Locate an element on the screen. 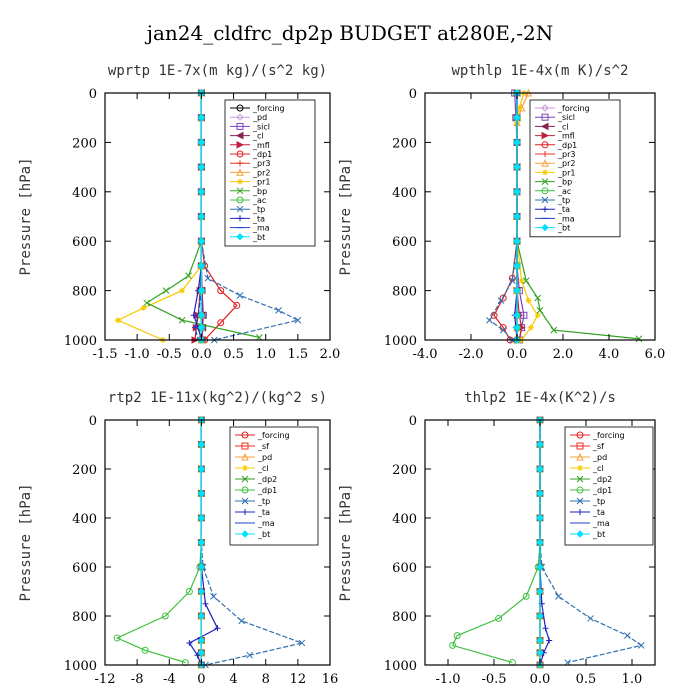 This screenshot has width=700, height=700. series-bt is located at coordinates (201, 542).